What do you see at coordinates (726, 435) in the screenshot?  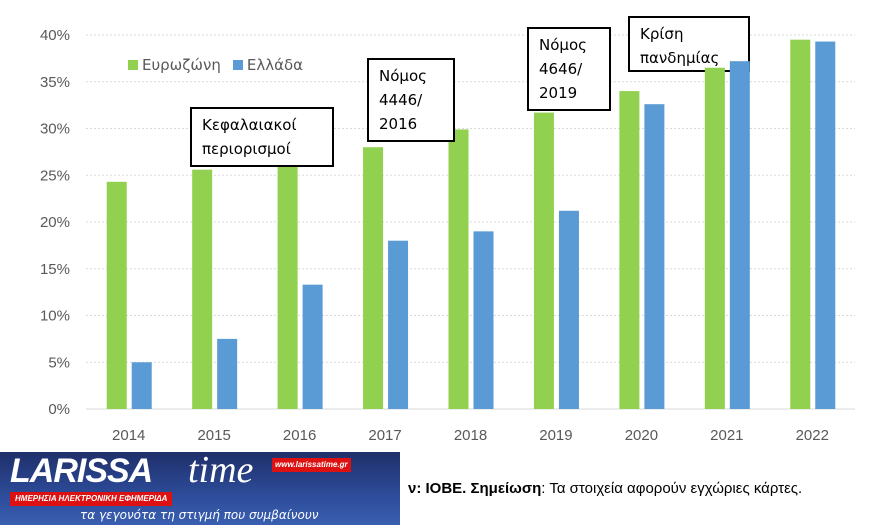 I see `x-tick-label: 2021` at bounding box center [726, 435].